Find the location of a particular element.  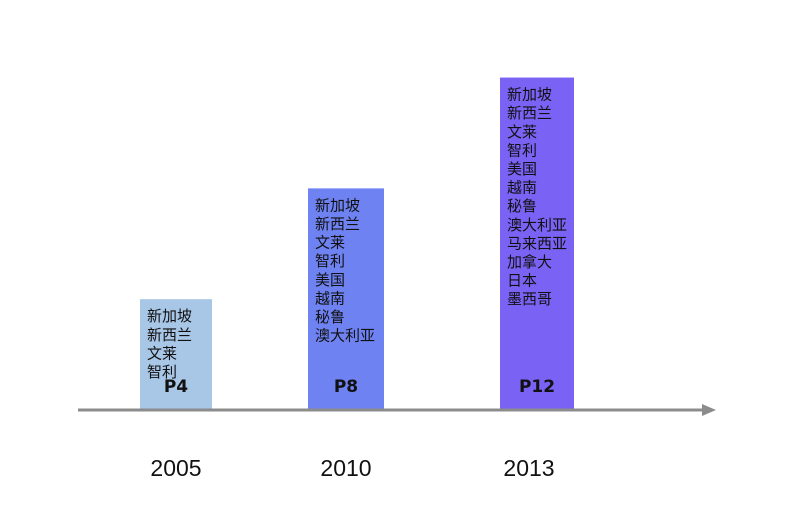

bar-value-label: P4 is located at coordinates (176, 387).